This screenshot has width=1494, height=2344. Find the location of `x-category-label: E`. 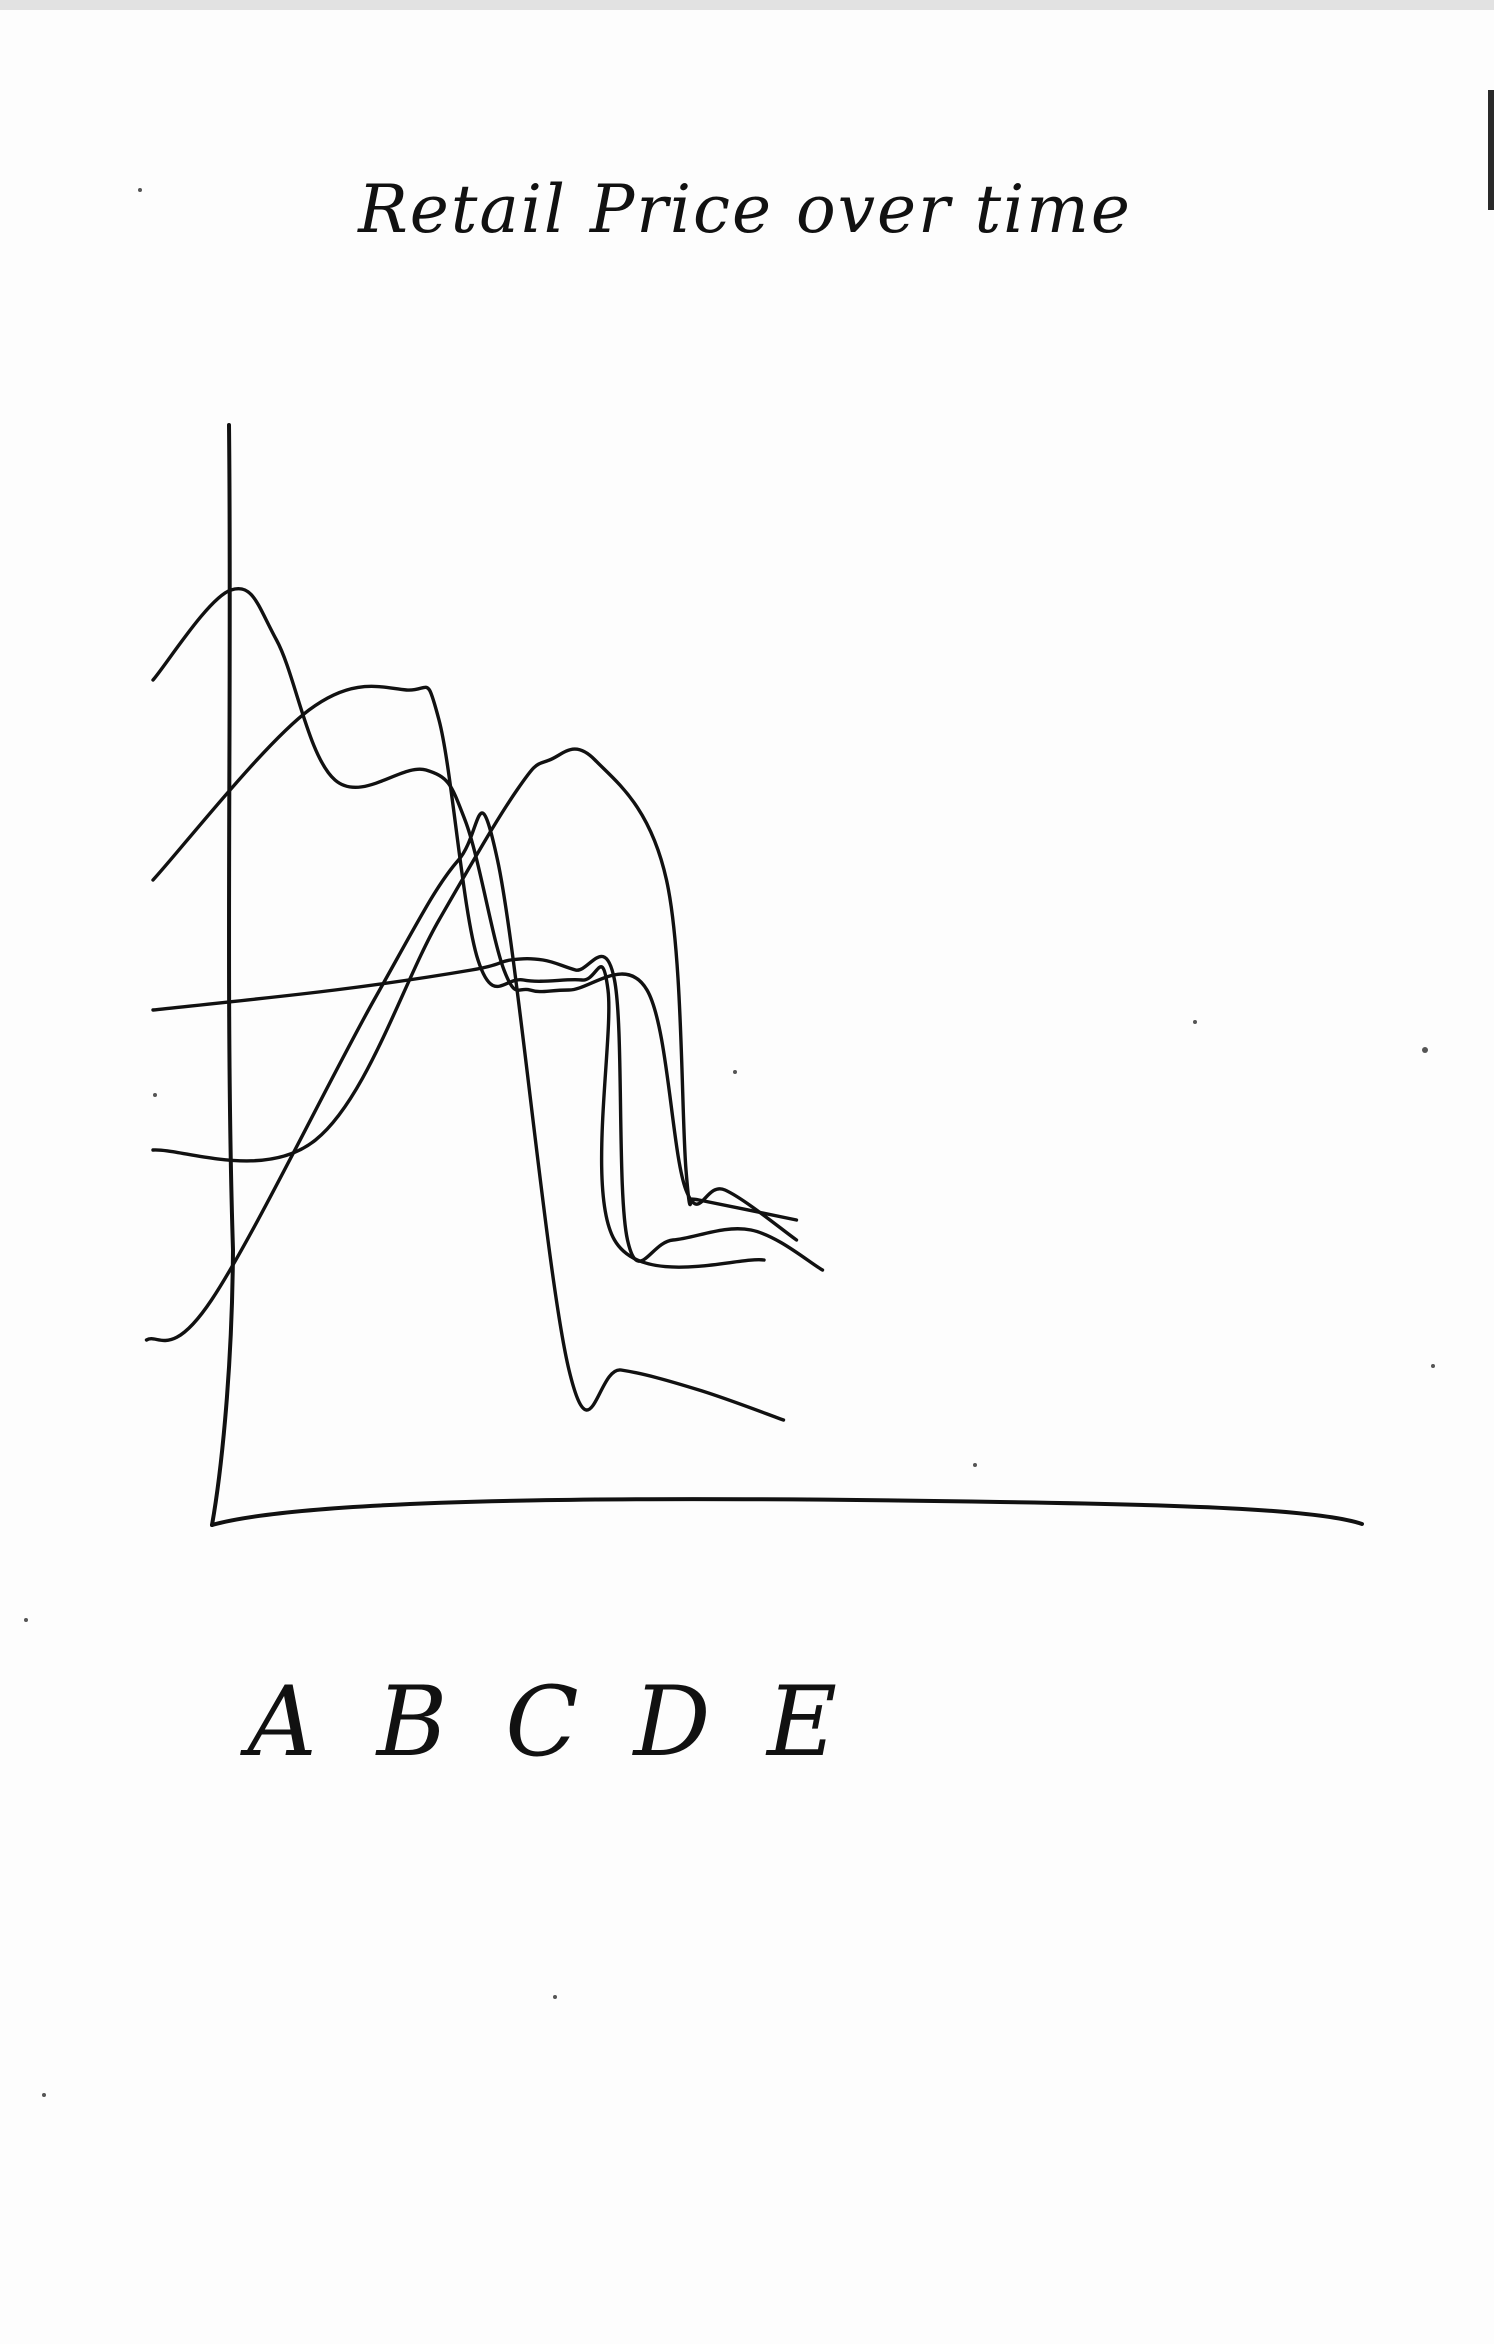

x-category-label: E is located at coordinates (801, 1722).